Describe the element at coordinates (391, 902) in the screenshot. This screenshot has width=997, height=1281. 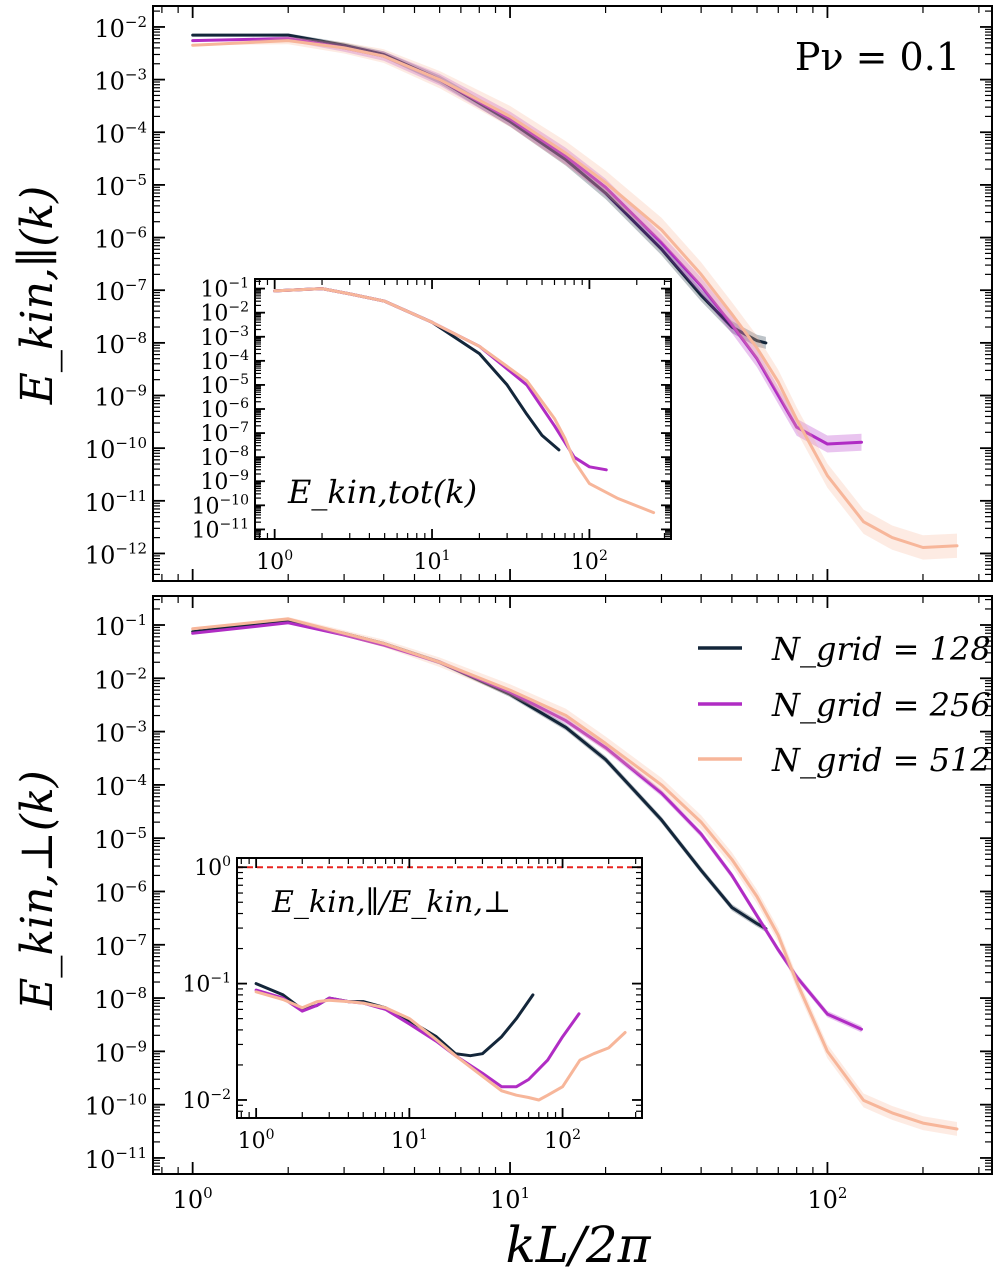
I see `bottom-inset-ylabel: E_kin,∥/E_kin,⊥` at that location.